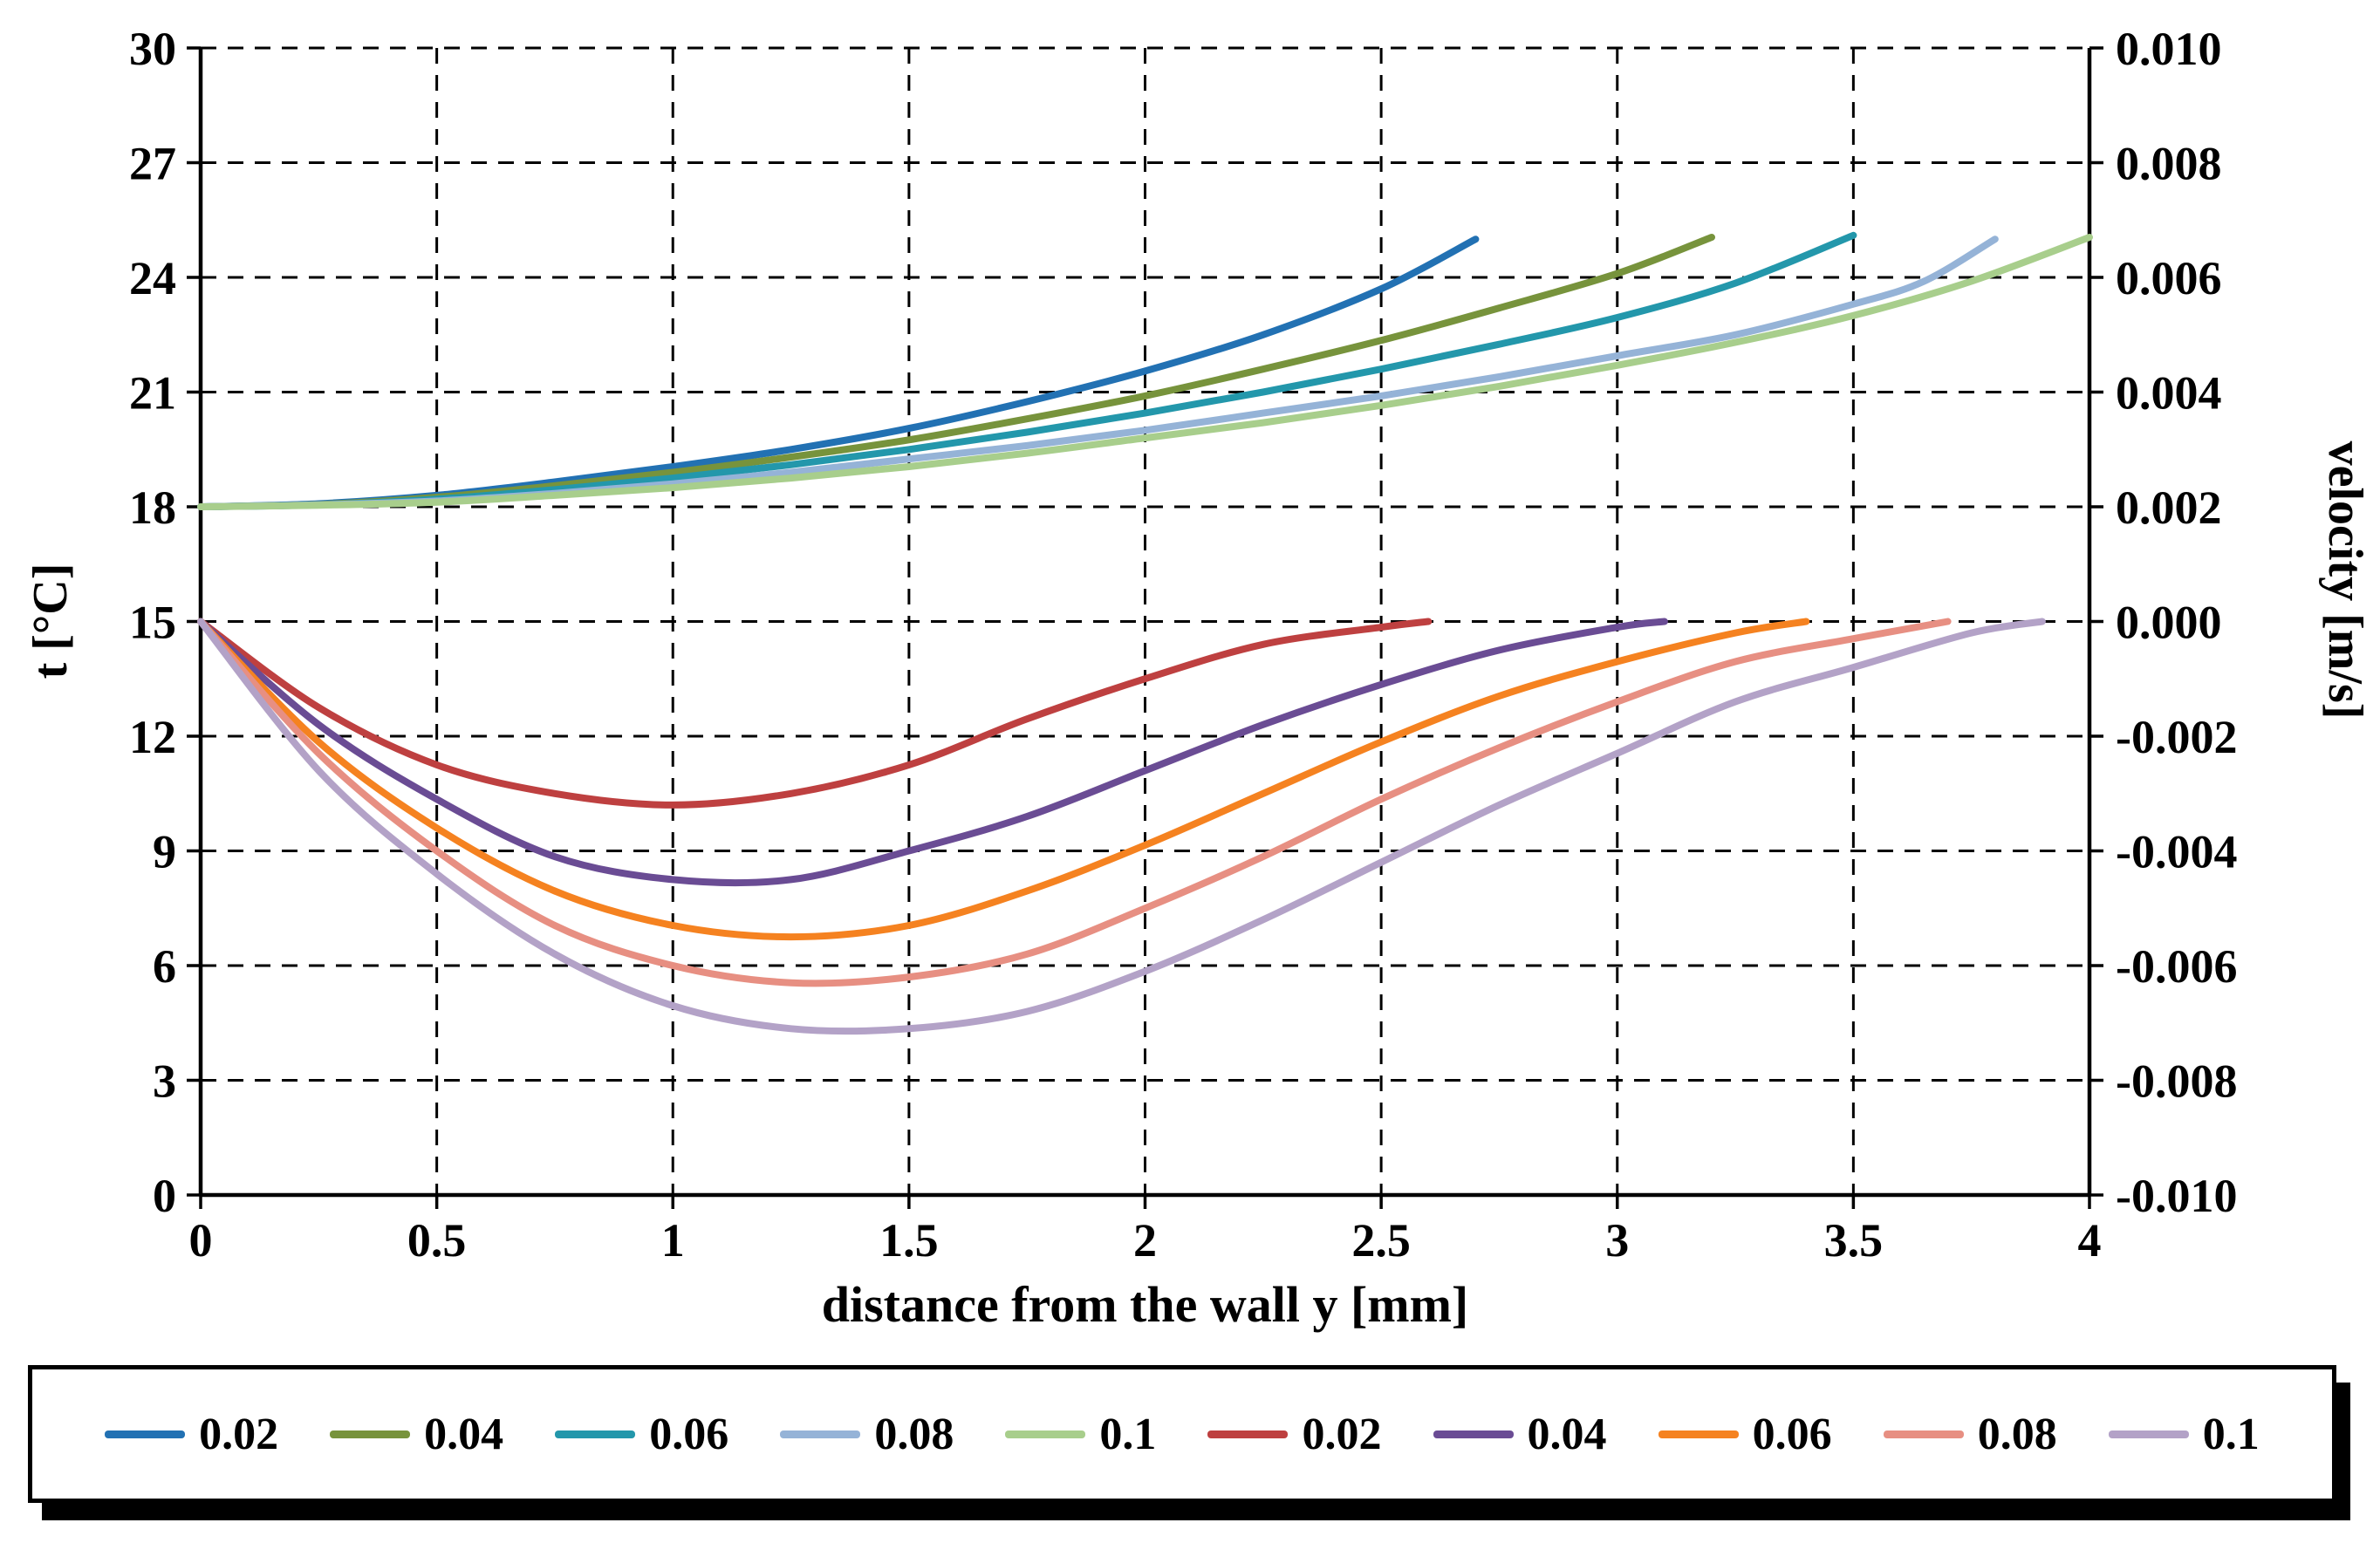  Describe the element at coordinates (2169, 164) in the screenshot. I see `right-tick-label: 0.008` at that location.